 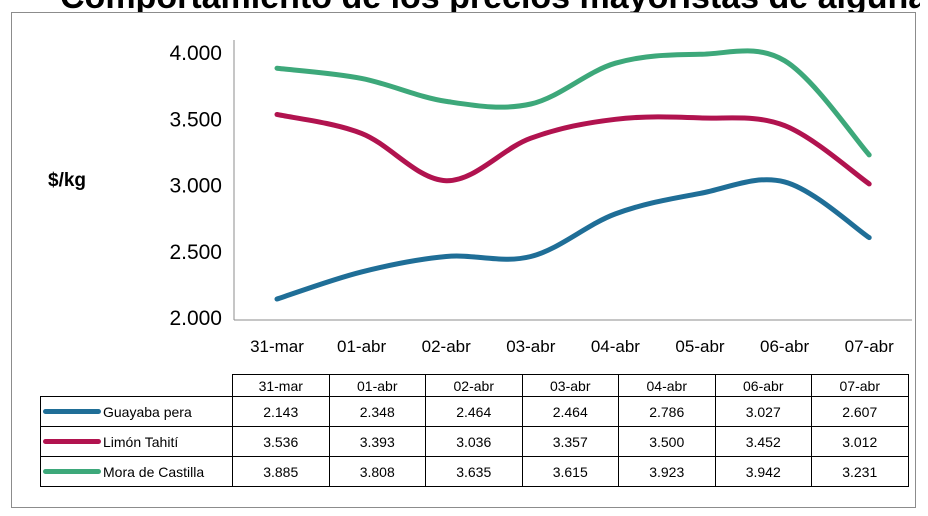 I want to click on x-tick-label: 31-mar, so click(x=277, y=346).